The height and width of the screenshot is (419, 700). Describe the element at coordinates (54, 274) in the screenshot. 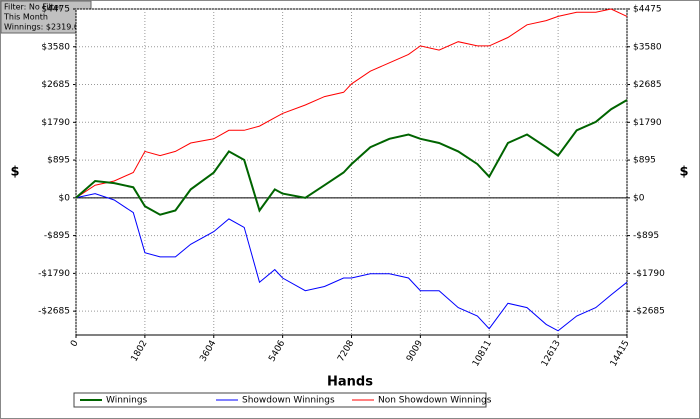

I see `y-tick-label: -$1790` at that location.